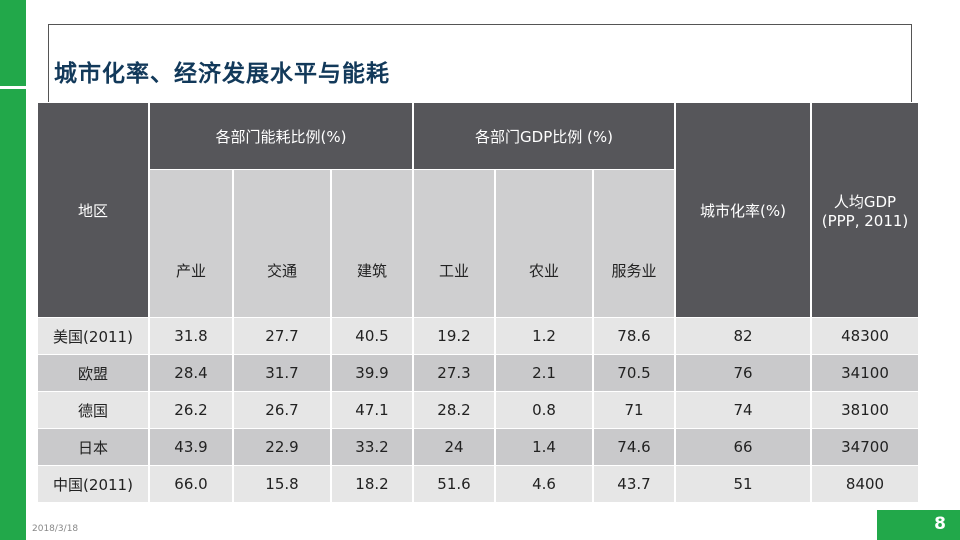 The width and height of the screenshot is (960, 540). I want to click on col-industry-energy: 产业, so click(191, 243).